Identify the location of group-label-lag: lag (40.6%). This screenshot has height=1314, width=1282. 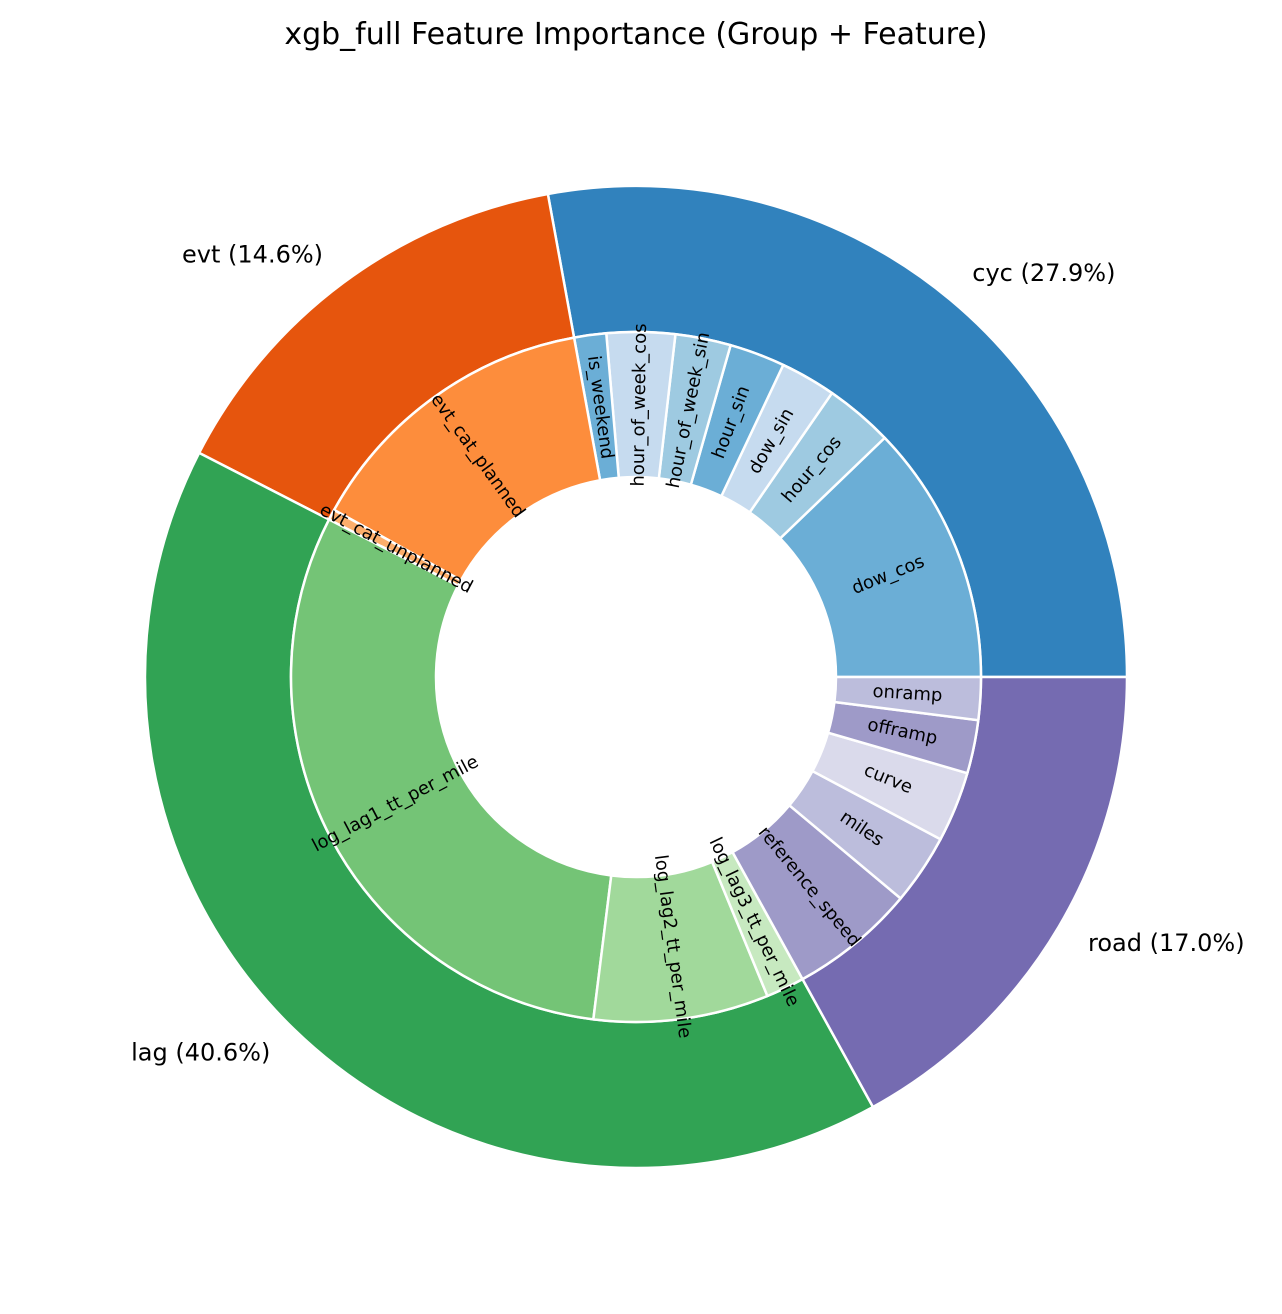
(200, 1053).